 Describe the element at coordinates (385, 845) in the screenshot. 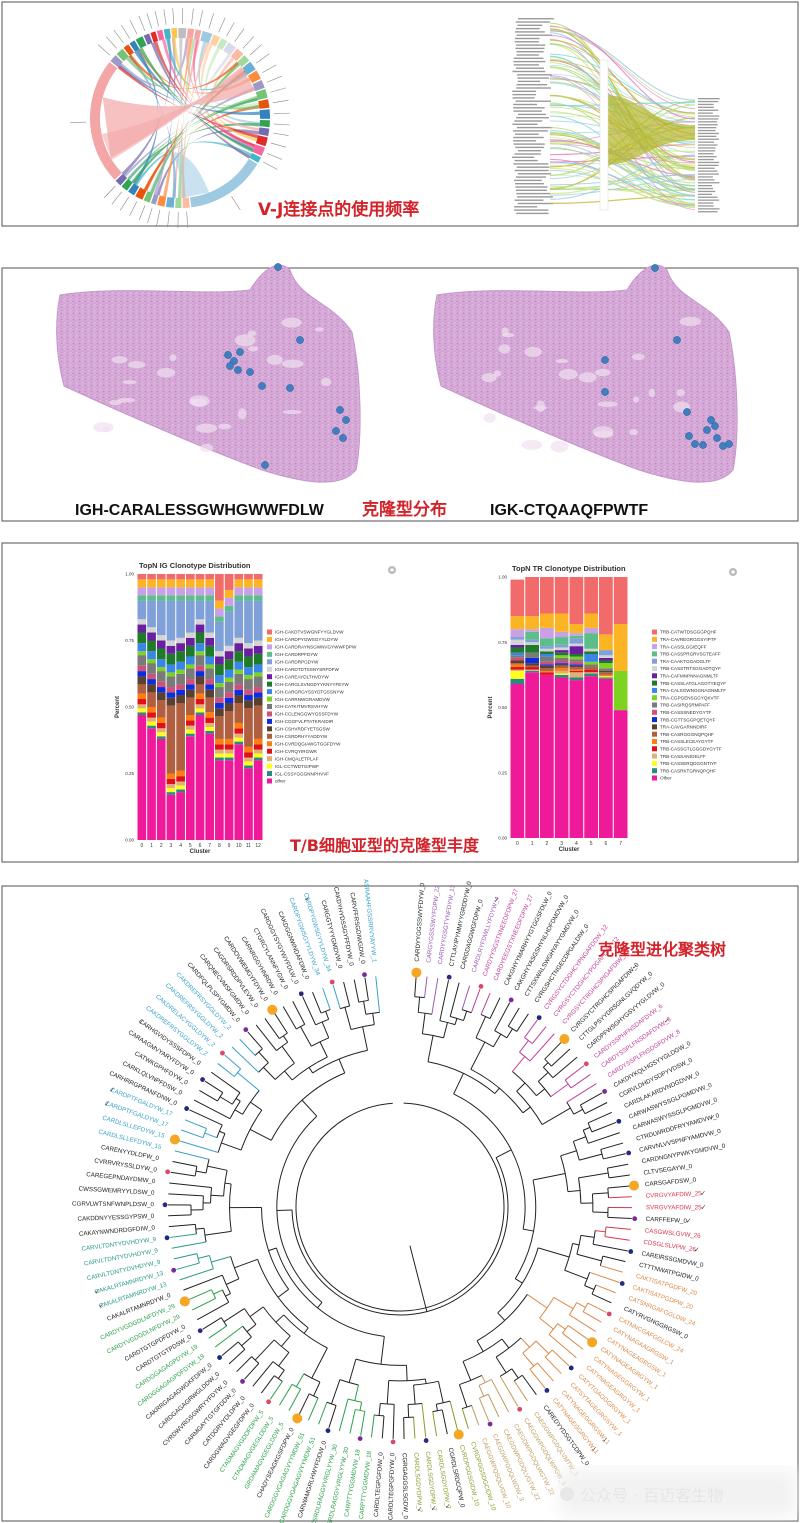

I see `abundance-caption: T/B细胞亚型的克隆型丰度` at that location.